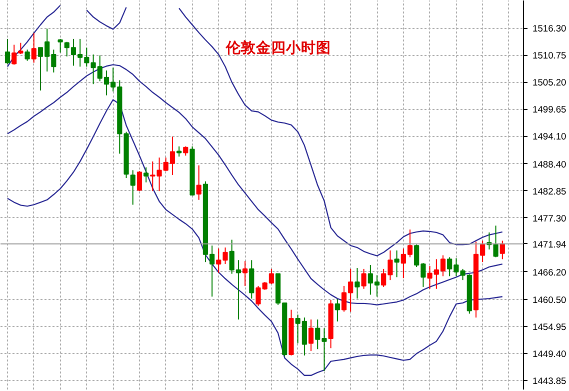 The width and height of the screenshot is (569, 391). I want to click on y-tick-label: 1466.20, so click(549, 272).